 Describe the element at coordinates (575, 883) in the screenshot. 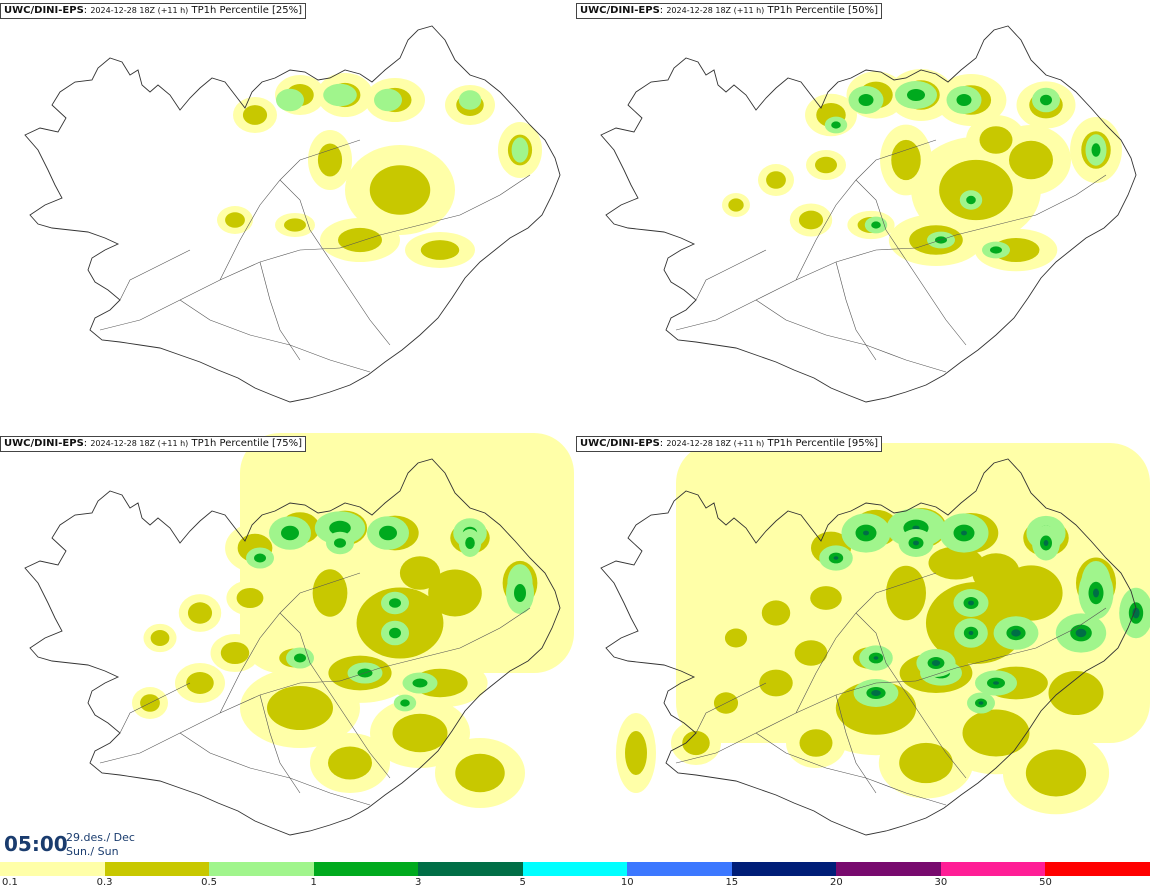

I see `colorbar-labels: 0.1 0.3 0.5 1 3 5 10 15 20 30 50` at that location.